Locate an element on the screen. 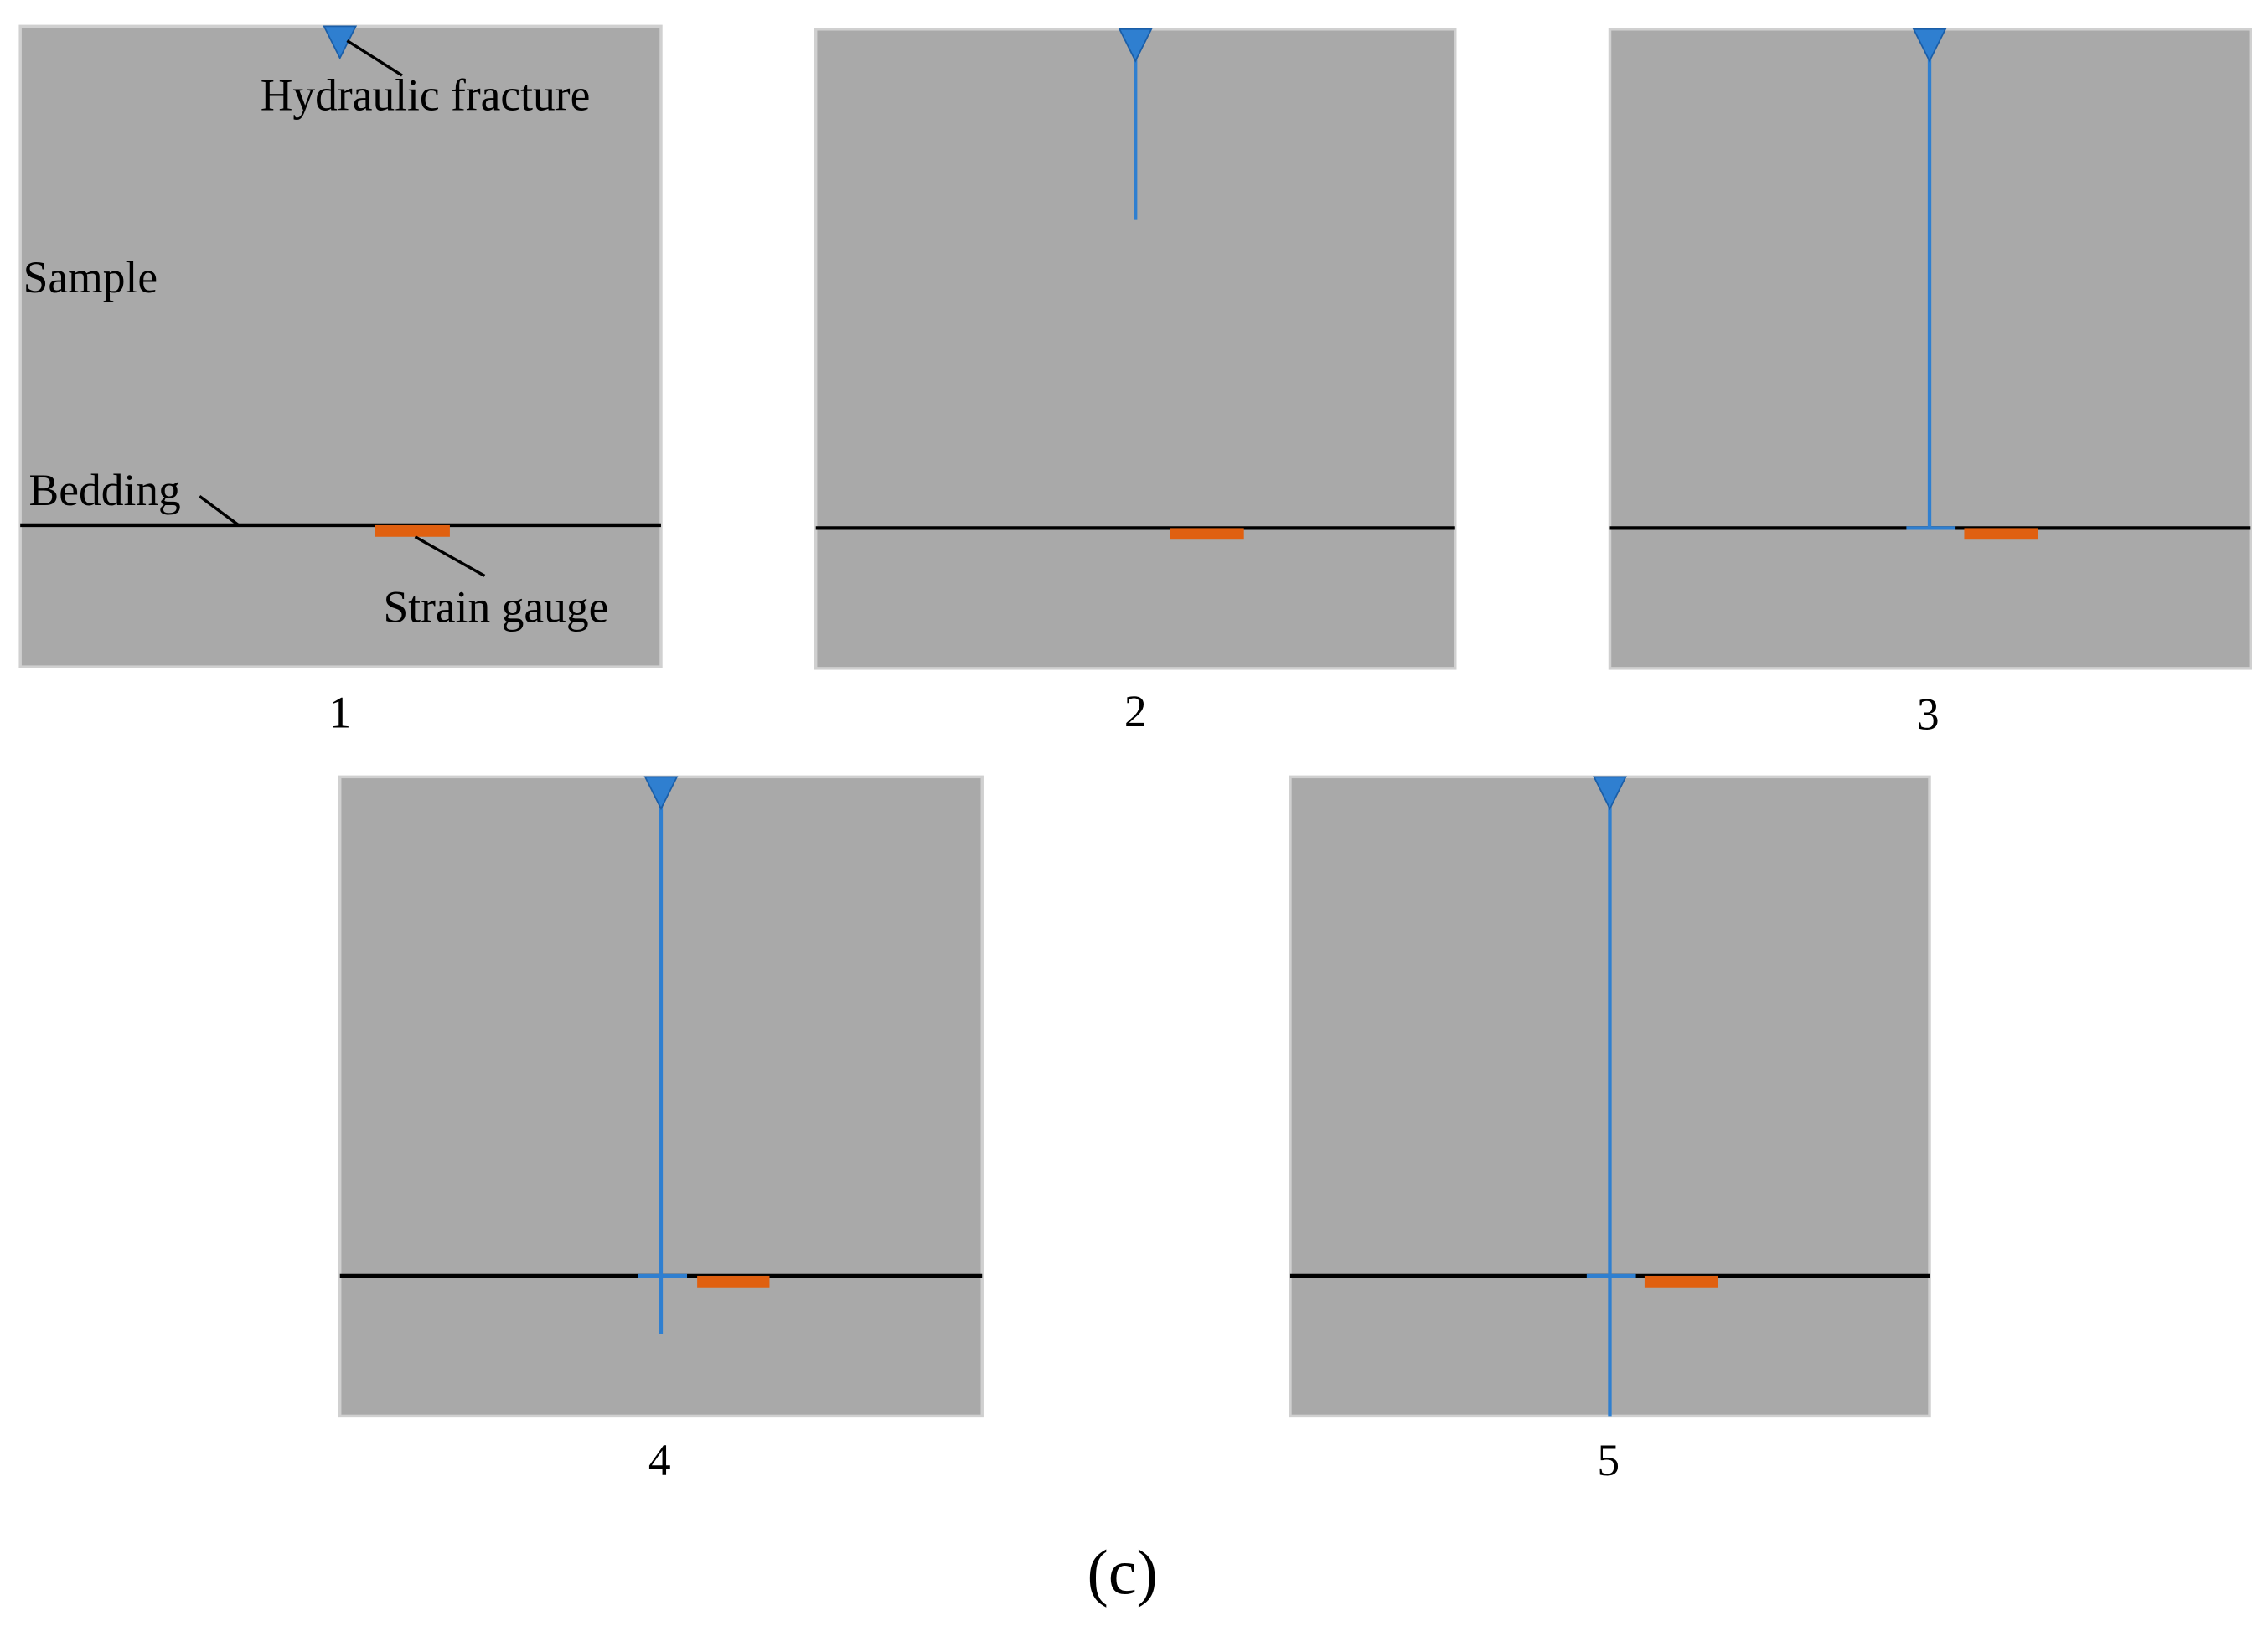  caption: (c) is located at coordinates (1123, 1573).